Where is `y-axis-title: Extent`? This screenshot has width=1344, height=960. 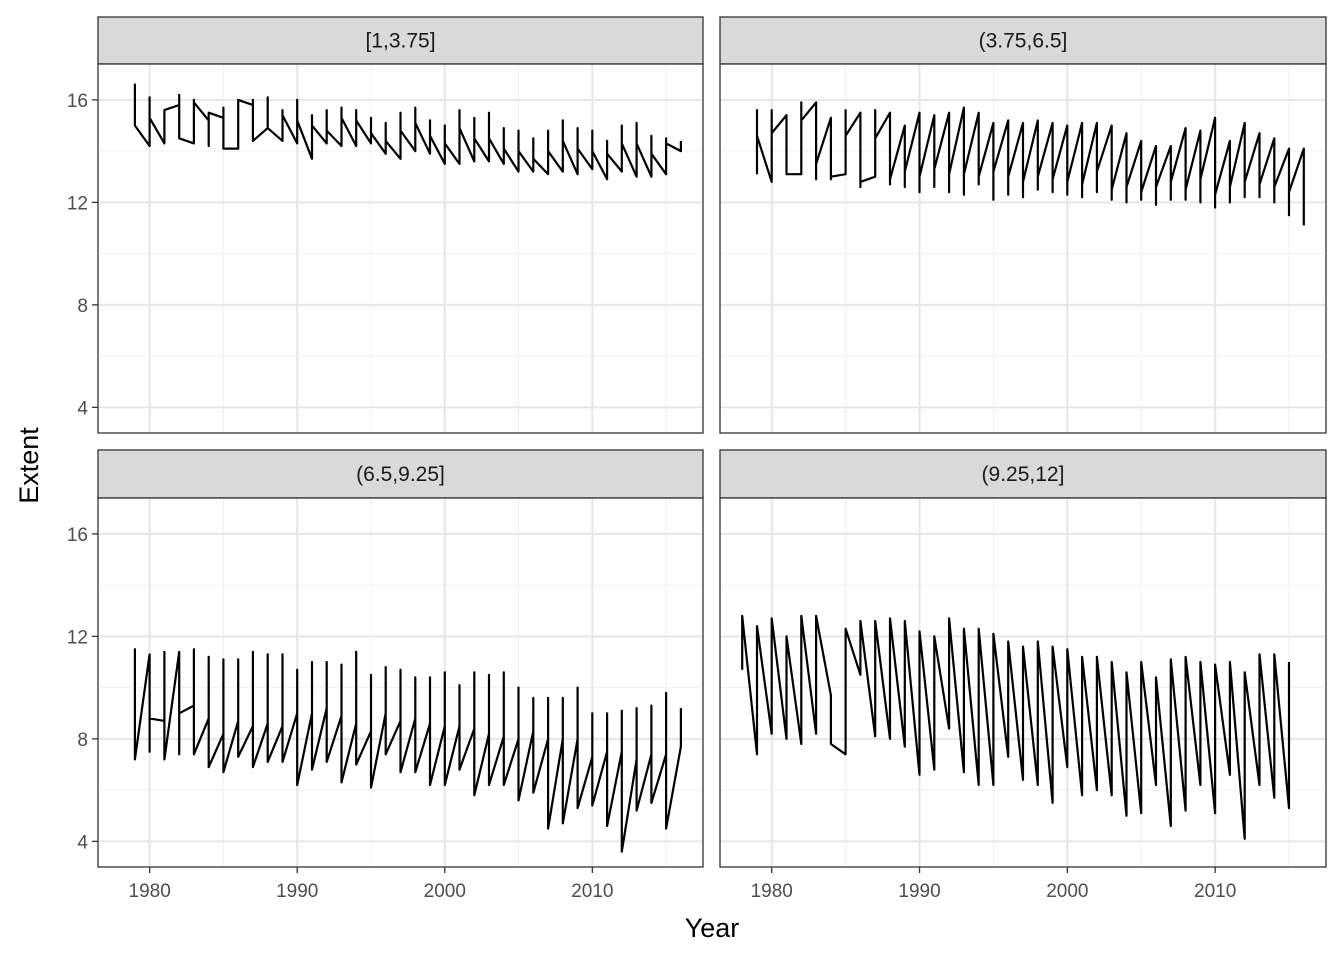
y-axis-title: Extent is located at coordinates (29, 465).